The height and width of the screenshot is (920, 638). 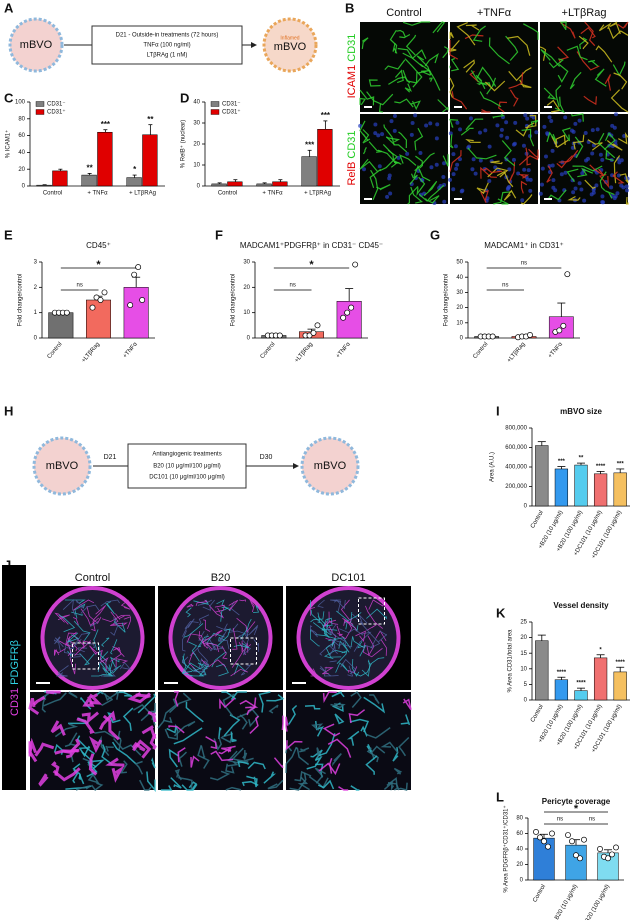 What do you see at coordinates (494, 13) in the screenshot?
I see `column-header: +TNFα` at bounding box center [494, 13].